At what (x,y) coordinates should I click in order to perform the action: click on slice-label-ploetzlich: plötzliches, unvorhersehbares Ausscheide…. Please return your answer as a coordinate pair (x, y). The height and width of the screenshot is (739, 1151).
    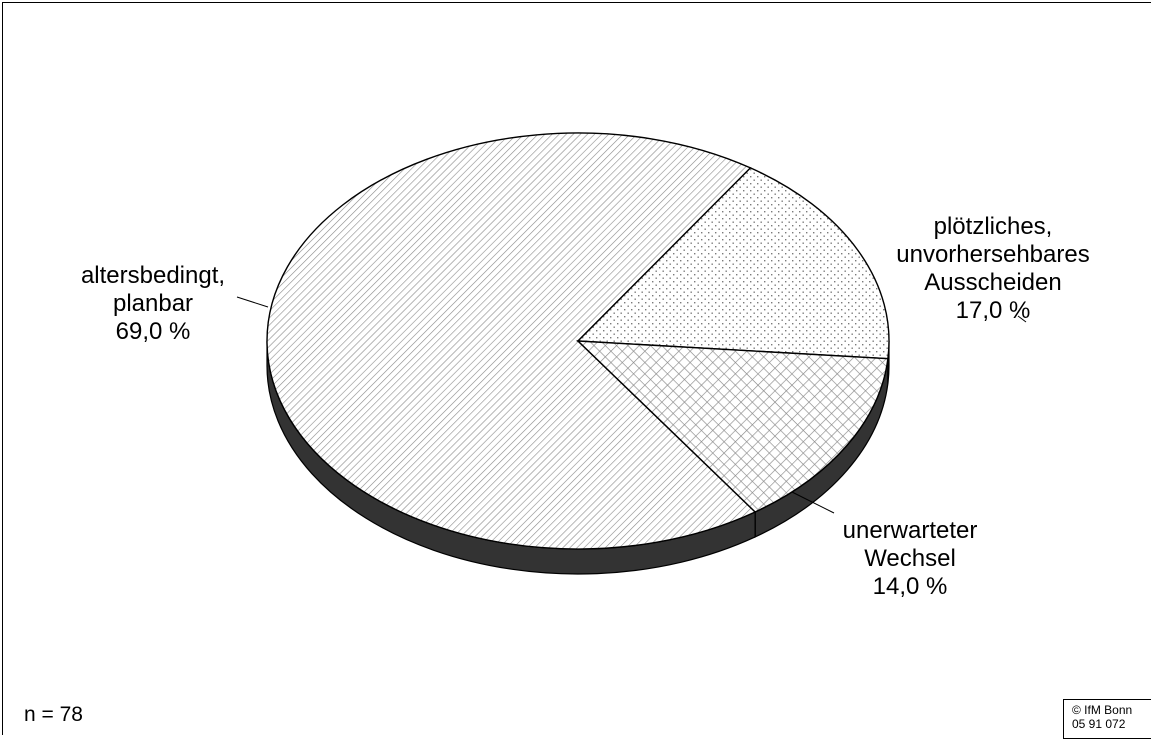
    Looking at the image, I should click on (993, 269).